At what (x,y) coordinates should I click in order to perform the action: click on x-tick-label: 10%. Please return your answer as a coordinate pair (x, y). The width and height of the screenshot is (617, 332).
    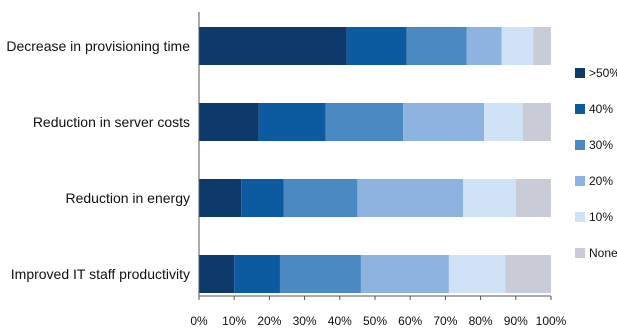
    Looking at the image, I should click on (234, 321).